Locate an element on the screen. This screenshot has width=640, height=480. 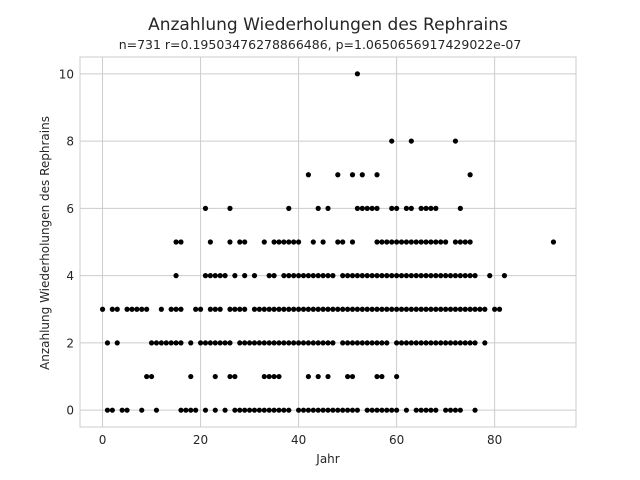
chart-title: Anzahlung Wiederholungen des Rephrains is located at coordinates (328, 25).